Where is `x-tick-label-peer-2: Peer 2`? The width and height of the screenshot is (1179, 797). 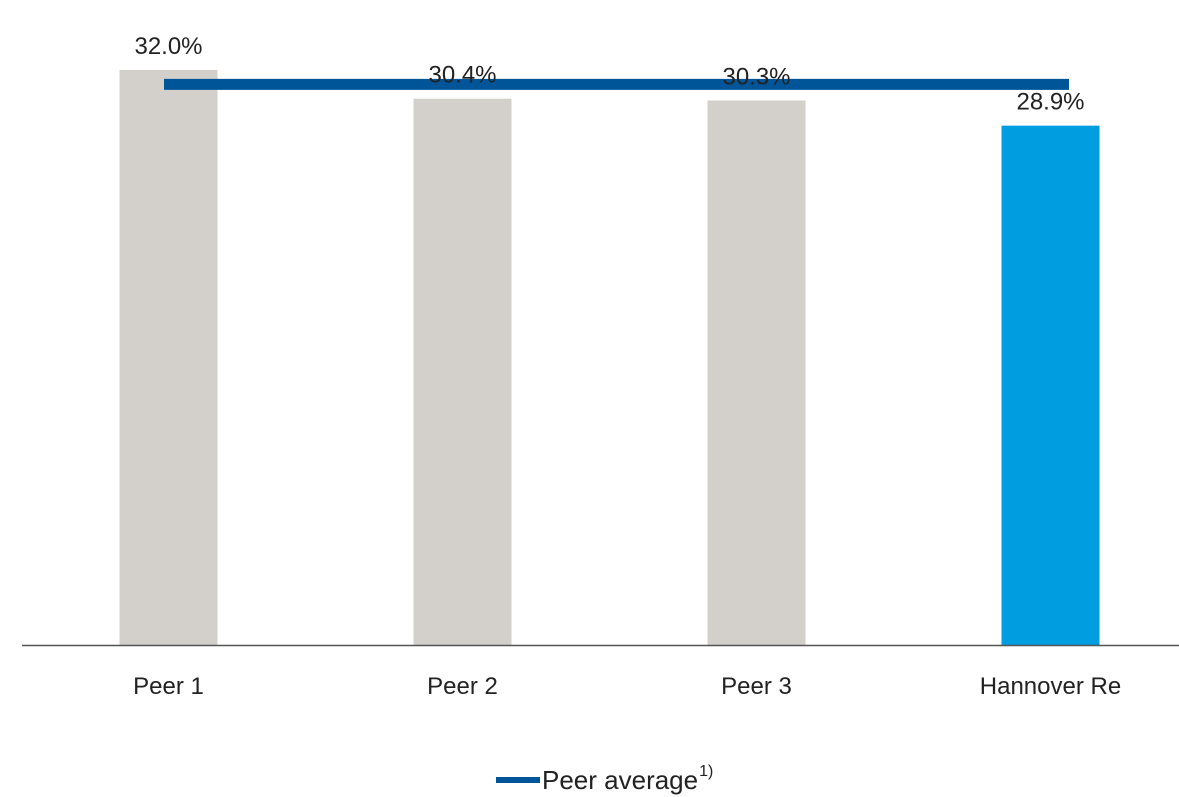
x-tick-label-peer-2: Peer 2 is located at coordinates (462, 686).